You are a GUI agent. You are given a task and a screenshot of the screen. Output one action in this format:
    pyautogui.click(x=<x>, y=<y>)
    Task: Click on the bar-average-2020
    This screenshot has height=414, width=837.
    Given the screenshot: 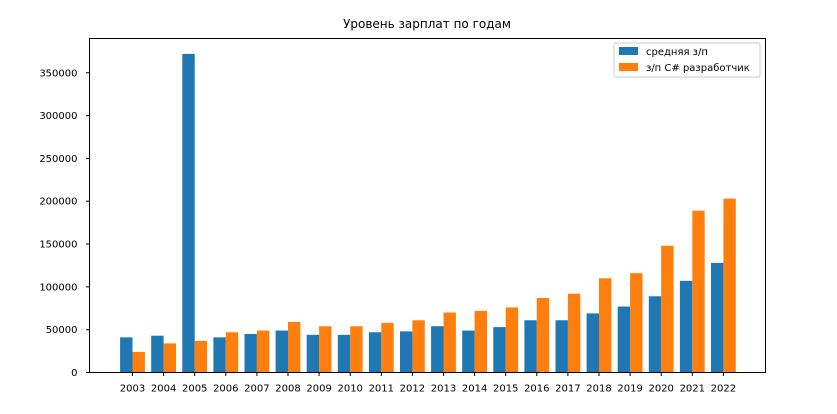 What is the action you would take?
    pyautogui.click(x=655, y=334)
    